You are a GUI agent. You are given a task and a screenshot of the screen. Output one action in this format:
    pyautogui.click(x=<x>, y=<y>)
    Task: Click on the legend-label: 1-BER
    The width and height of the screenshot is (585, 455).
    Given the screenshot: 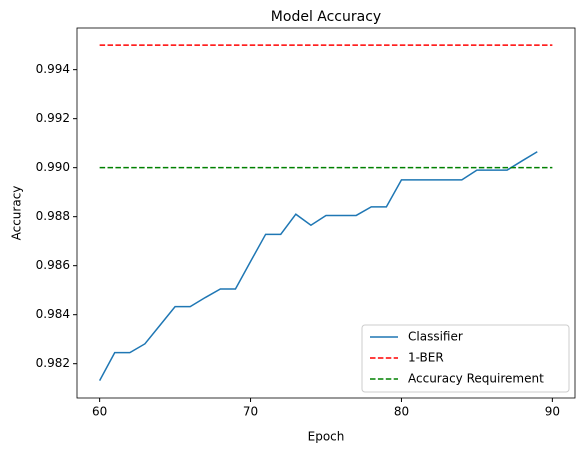 What is the action you would take?
    pyautogui.click(x=426, y=358)
    